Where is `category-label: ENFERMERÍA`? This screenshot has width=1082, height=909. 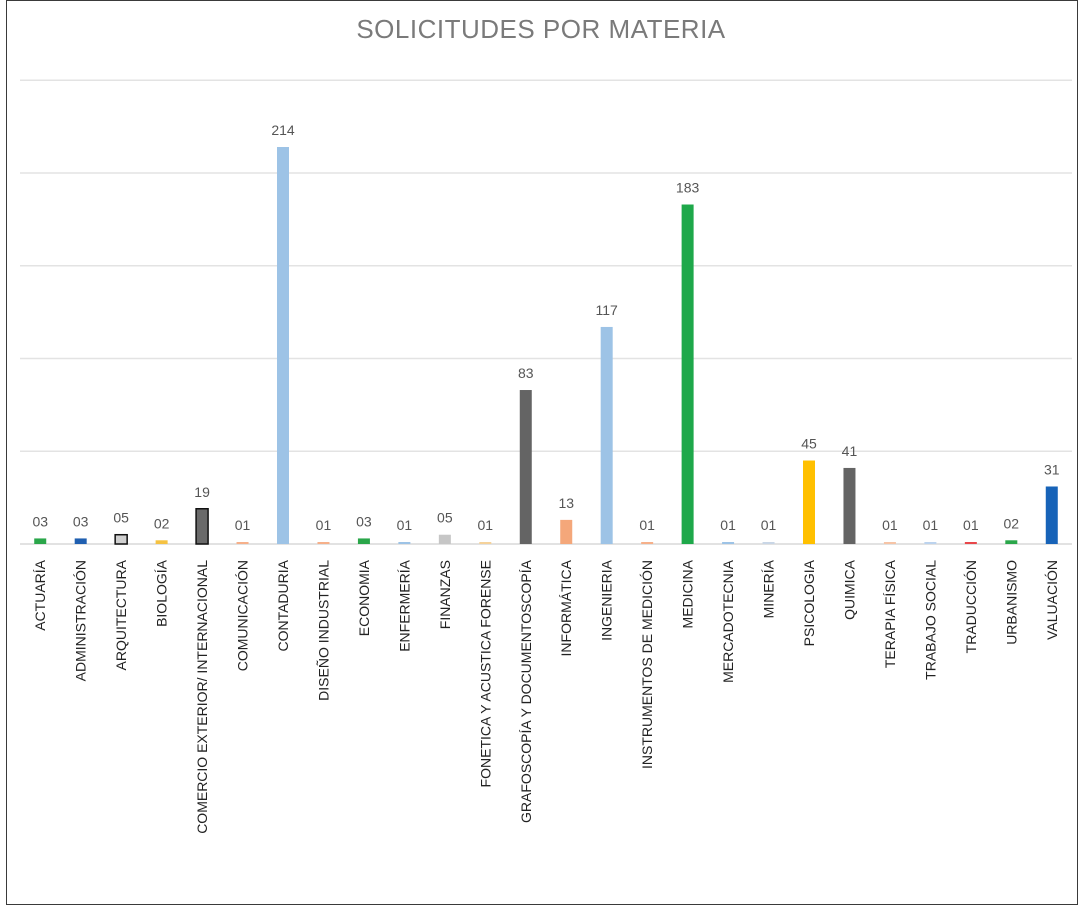 category-label: ENFERMERÍA is located at coordinates (404, 605).